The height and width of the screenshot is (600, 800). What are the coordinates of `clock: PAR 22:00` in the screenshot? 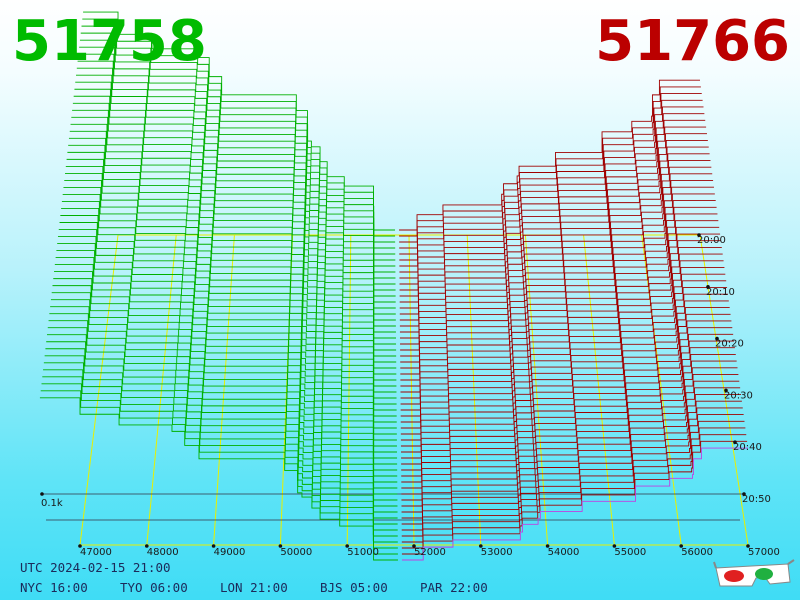 It's located at (454, 587).